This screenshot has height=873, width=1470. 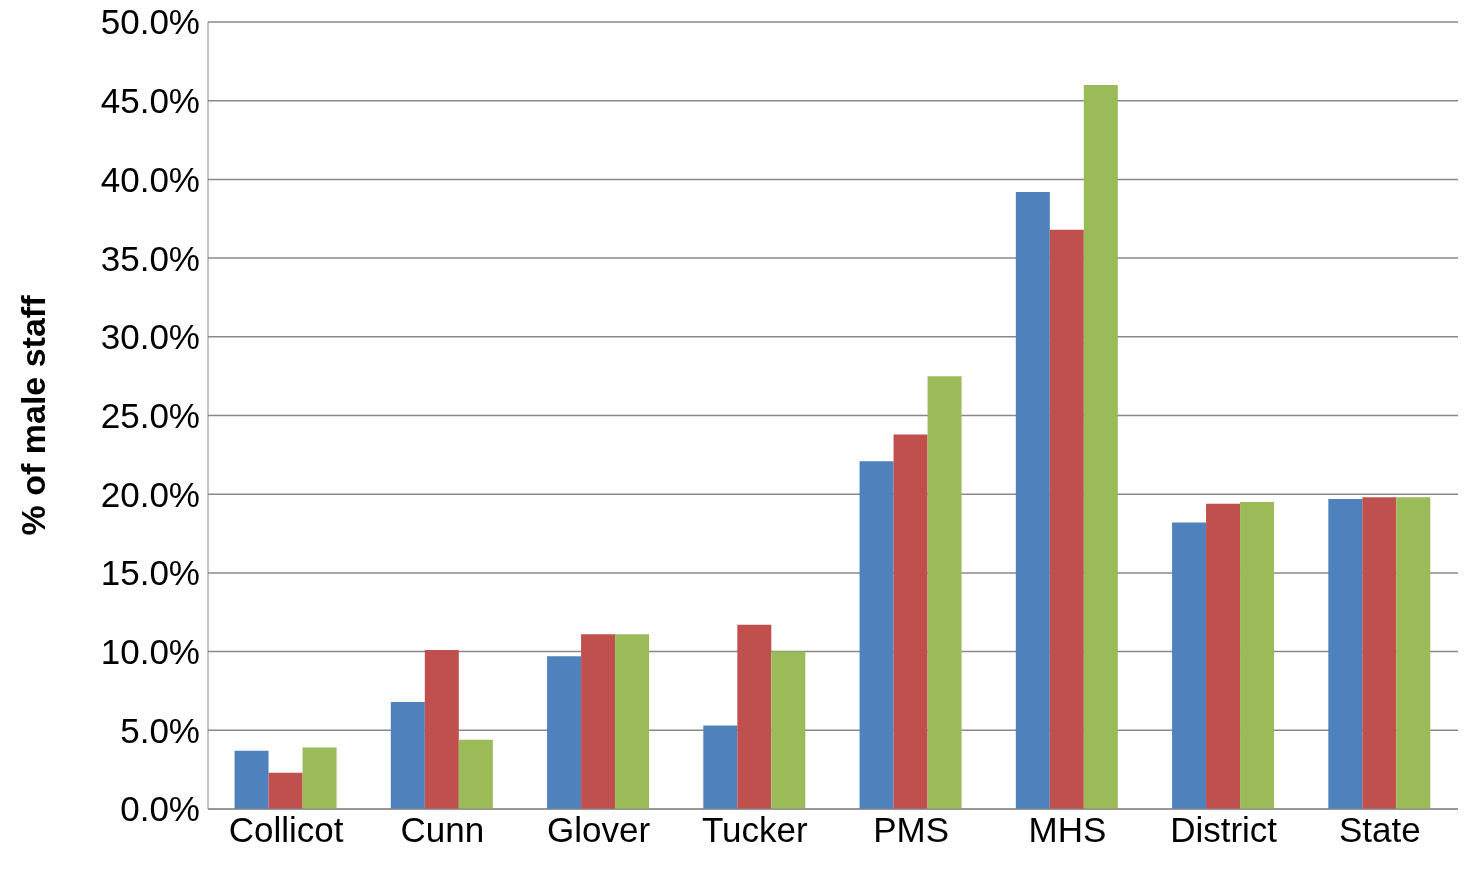 I want to click on y-tick-label: 20.0%, so click(x=150, y=494).